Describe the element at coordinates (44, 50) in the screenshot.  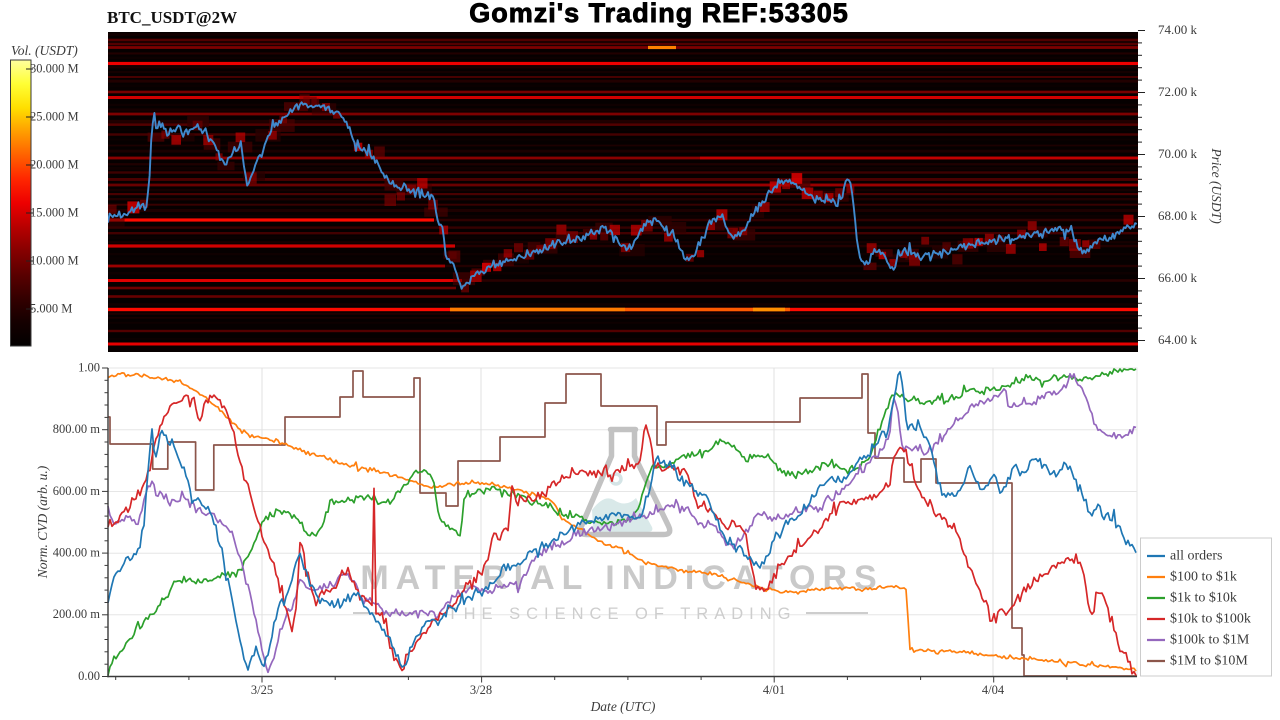
I see `svg-text: Vol. (USDT)` at that location.